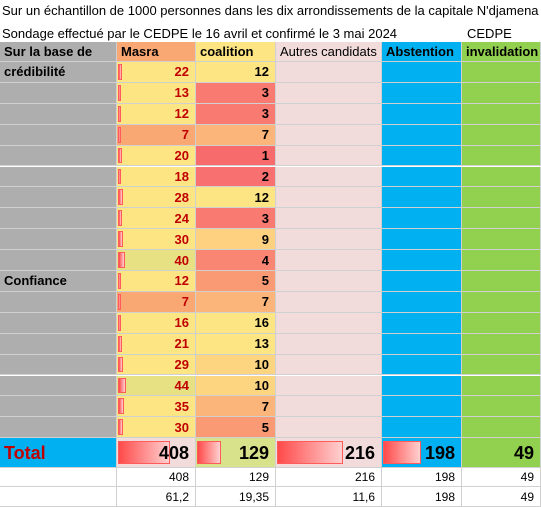  What do you see at coordinates (501, 52) in the screenshot?
I see `header-invalidation: invalidation` at bounding box center [501, 52].